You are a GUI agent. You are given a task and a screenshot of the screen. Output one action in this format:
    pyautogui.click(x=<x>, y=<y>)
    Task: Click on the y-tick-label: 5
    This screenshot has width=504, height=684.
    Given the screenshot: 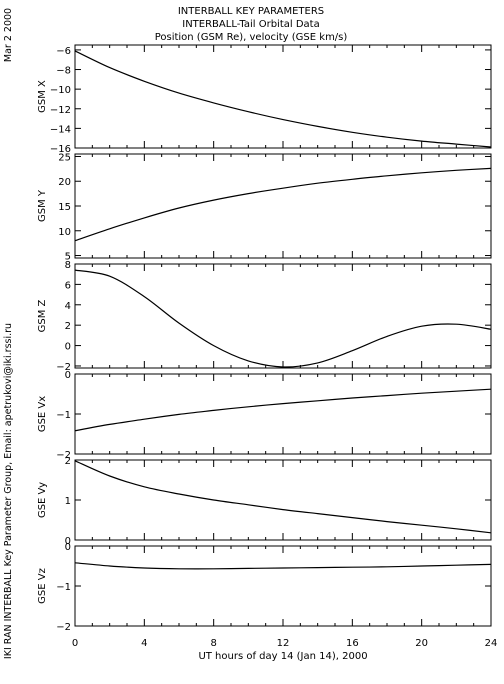 What is the action you would take?
    pyautogui.click(x=68, y=257)
    